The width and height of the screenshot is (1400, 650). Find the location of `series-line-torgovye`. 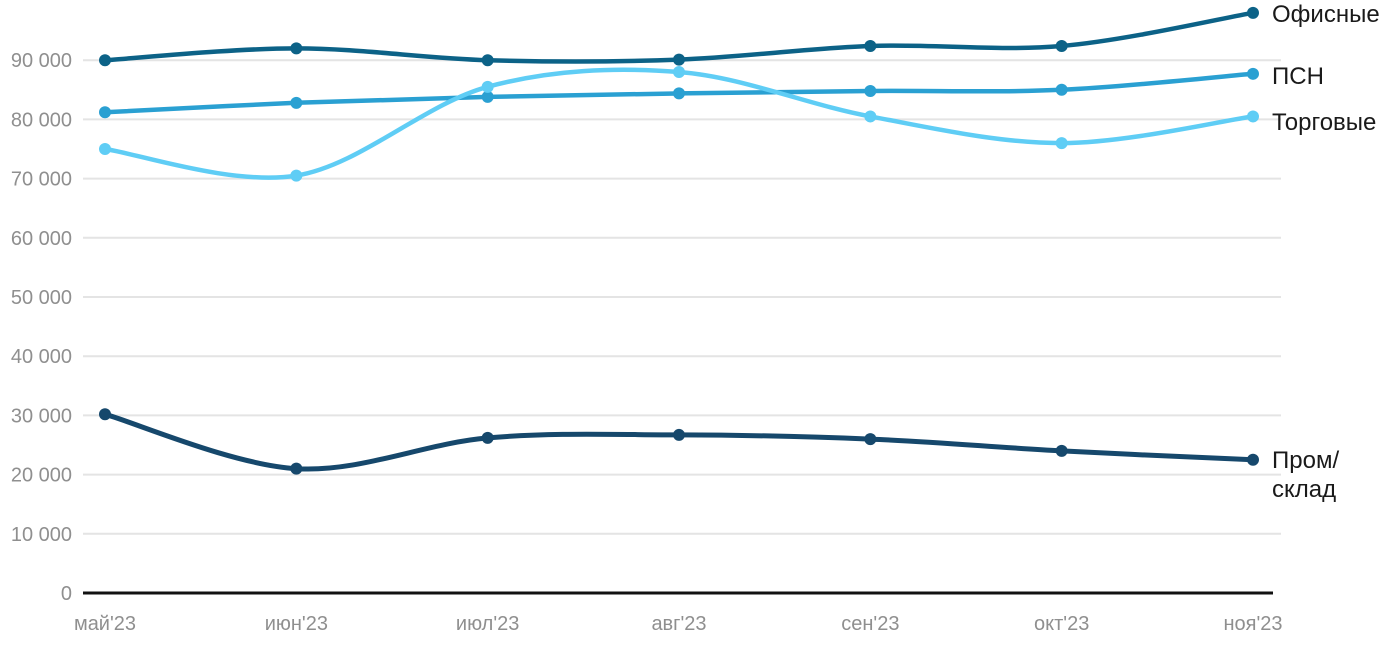

series-line-torgovye is located at coordinates (679, 123).